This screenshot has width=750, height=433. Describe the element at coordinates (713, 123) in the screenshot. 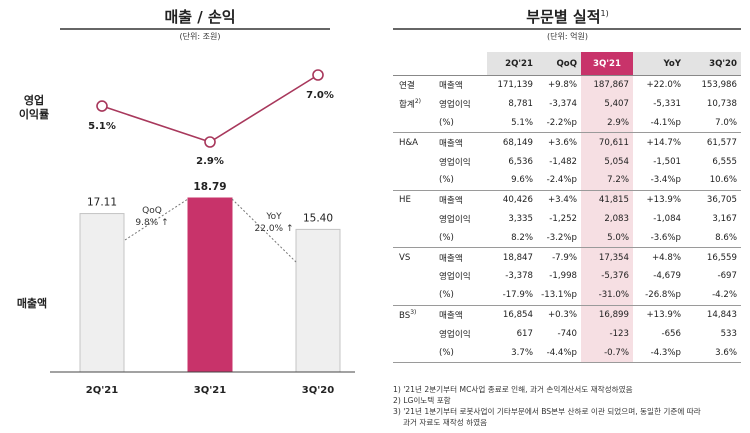

I see `value-cell: 7.0%` at that location.